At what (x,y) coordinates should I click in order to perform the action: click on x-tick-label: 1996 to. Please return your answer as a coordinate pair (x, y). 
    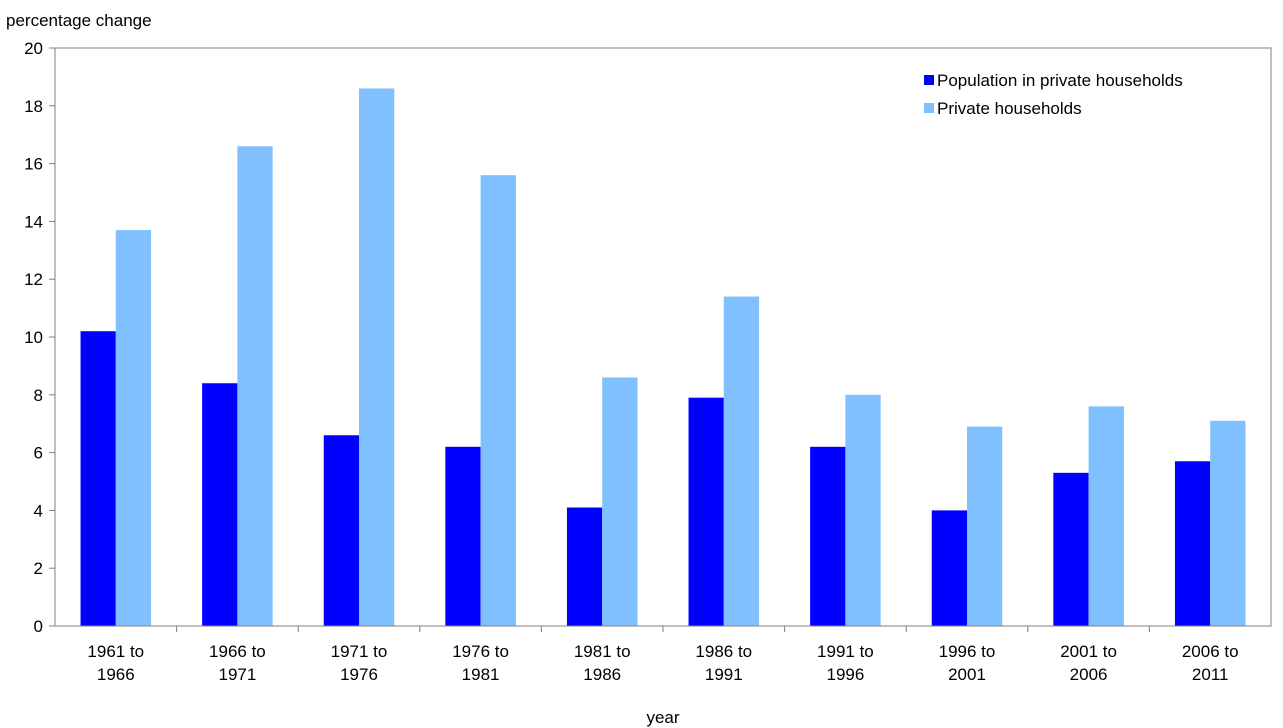
    Looking at the image, I should click on (967, 651).